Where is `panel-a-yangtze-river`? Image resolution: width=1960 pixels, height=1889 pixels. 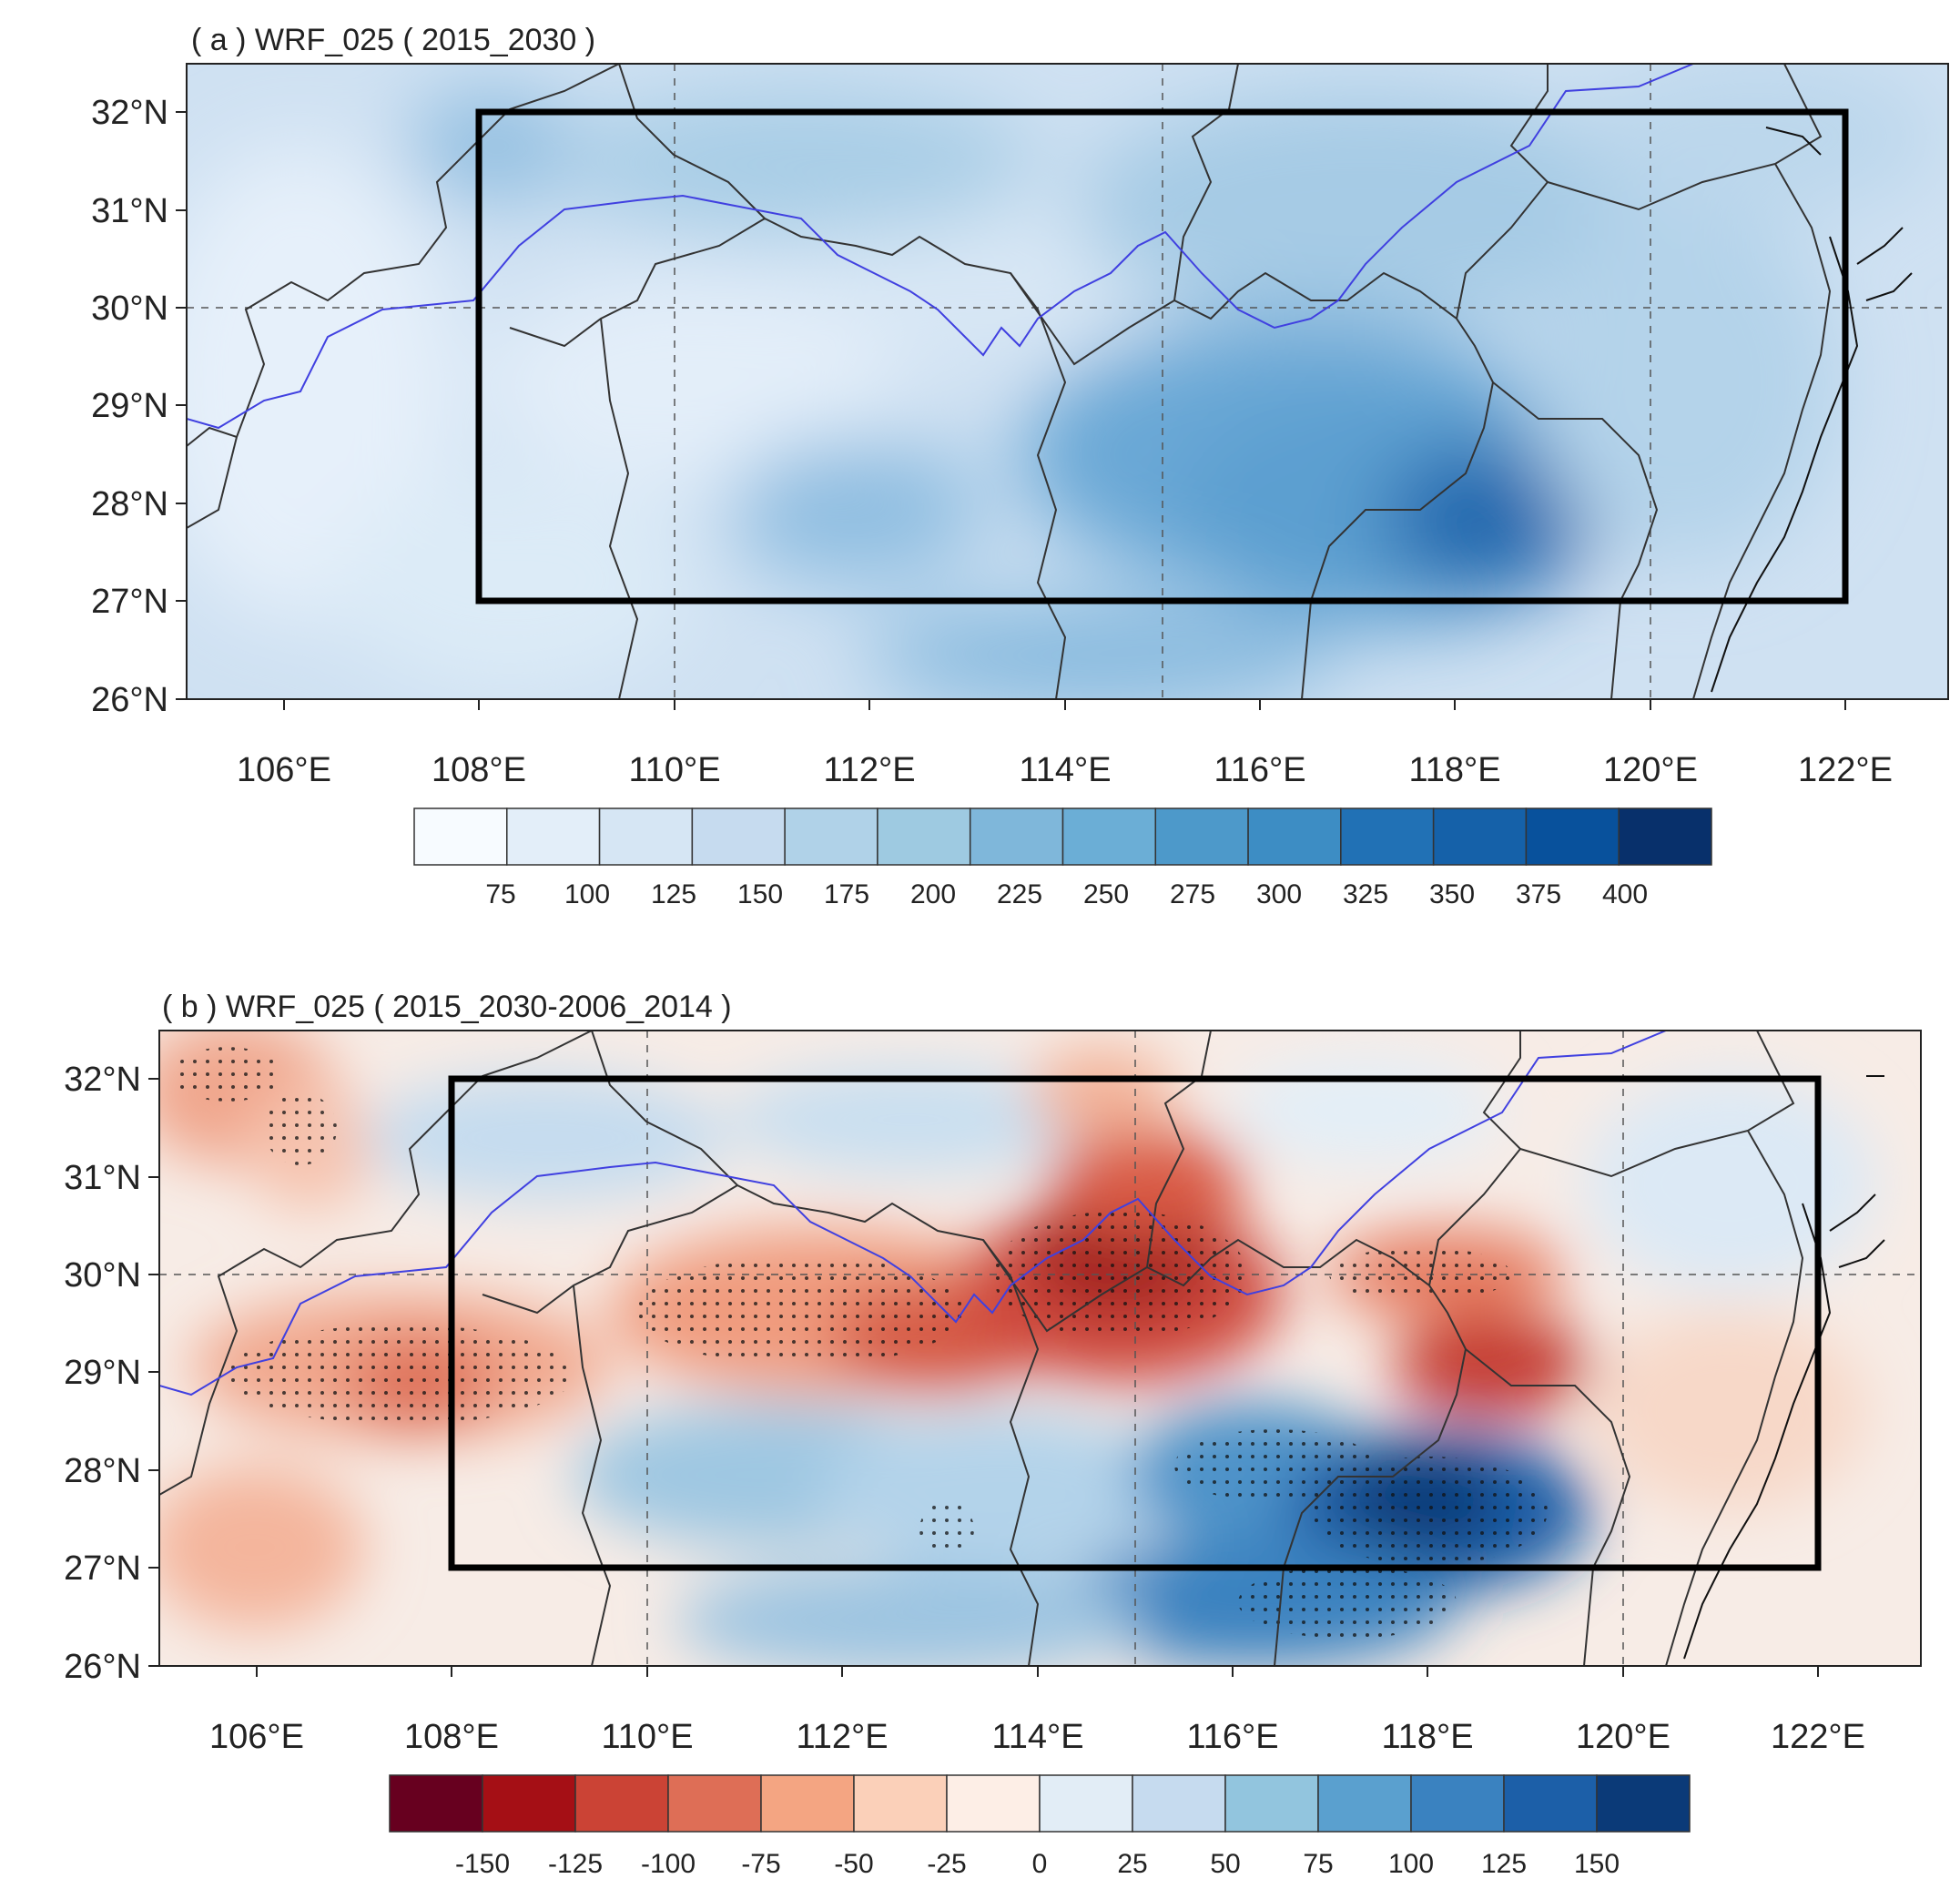 panel-a-yangtze-river is located at coordinates (940, 247).